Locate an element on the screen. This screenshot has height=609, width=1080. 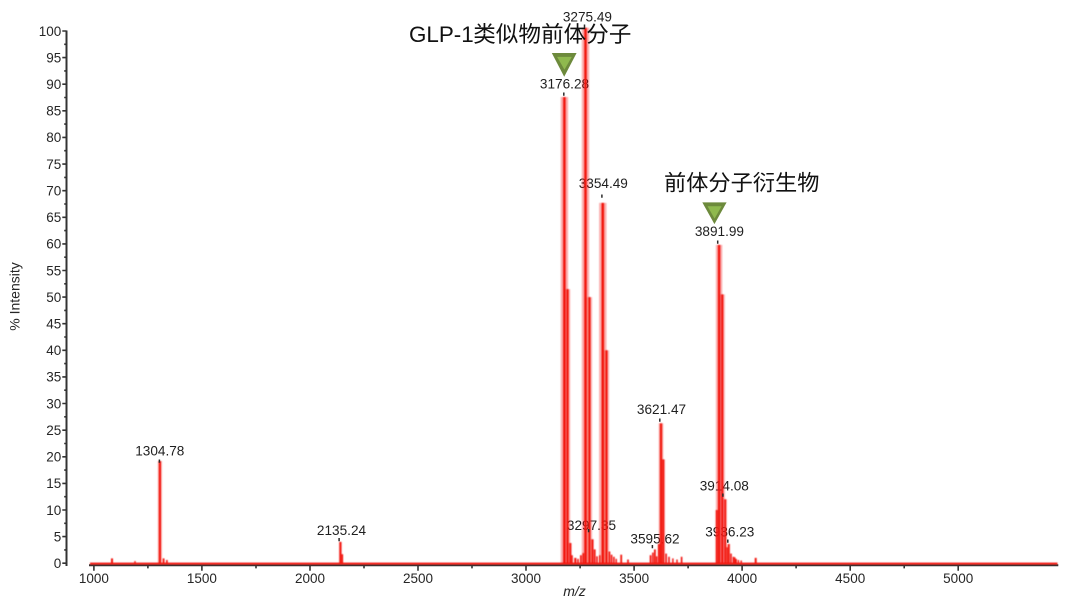
svg-text: 4500 is located at coordinates (850, 578).